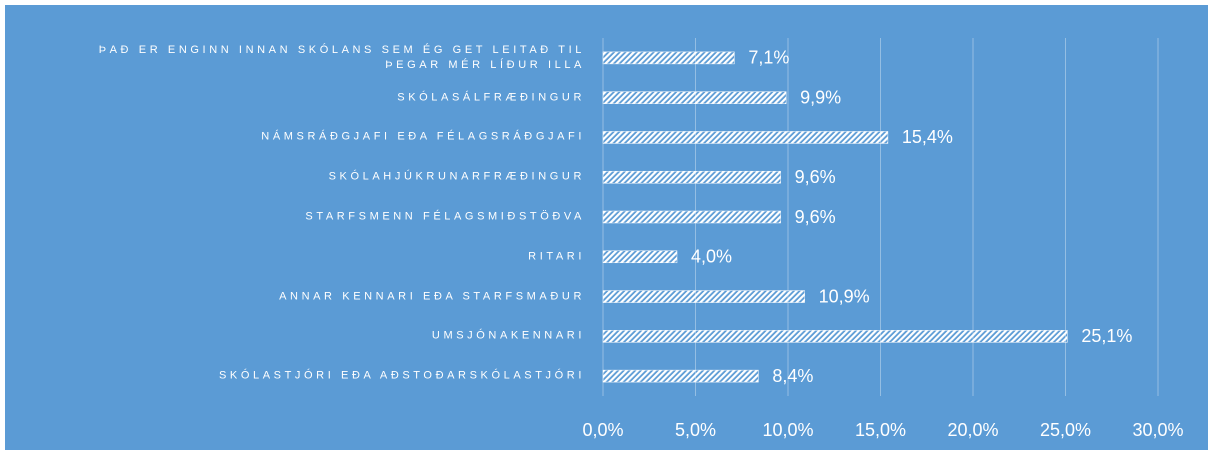 The height and width of the screenshot is (454, 1213). What do you see at coordinates (711, 257) in the screenshot?
I see `data-label: 4,0%` at bounding box center [711, 257].